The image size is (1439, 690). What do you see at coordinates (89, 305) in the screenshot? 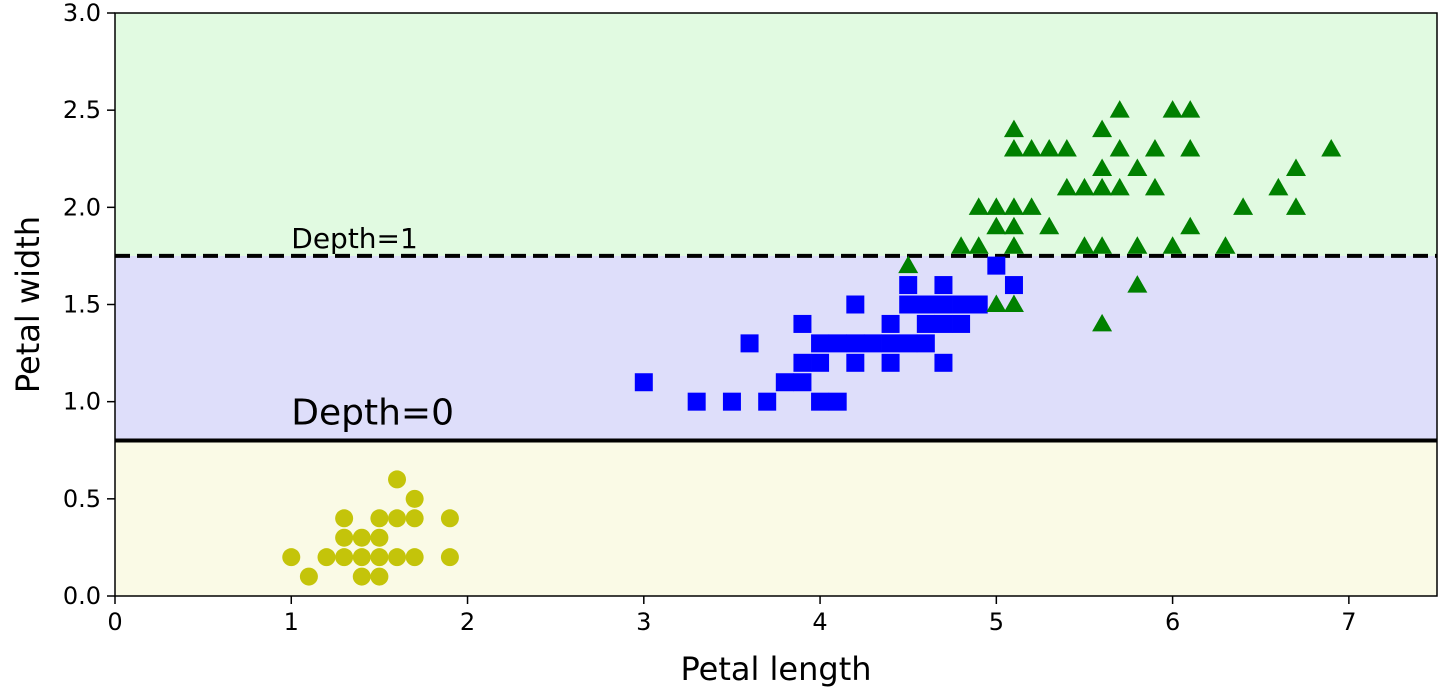
I see `y-axis-ticks: 0.0 0.5 1.0 1.5 2.0 2.5 3.0` at bounding box center [89, 305].